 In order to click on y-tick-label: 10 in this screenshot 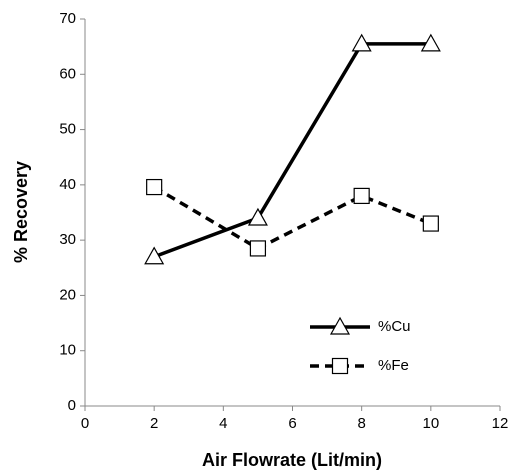, I will do `click(67, 350)`.